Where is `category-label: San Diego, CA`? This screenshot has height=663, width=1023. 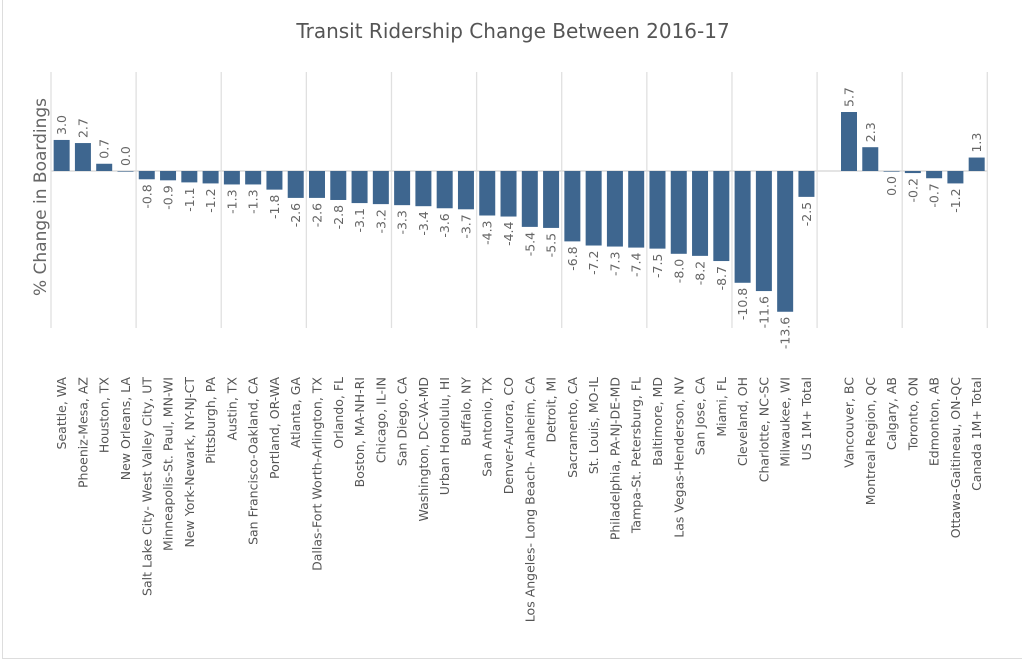
category-label: San Diego, CA is located at coordinates (402, 422).